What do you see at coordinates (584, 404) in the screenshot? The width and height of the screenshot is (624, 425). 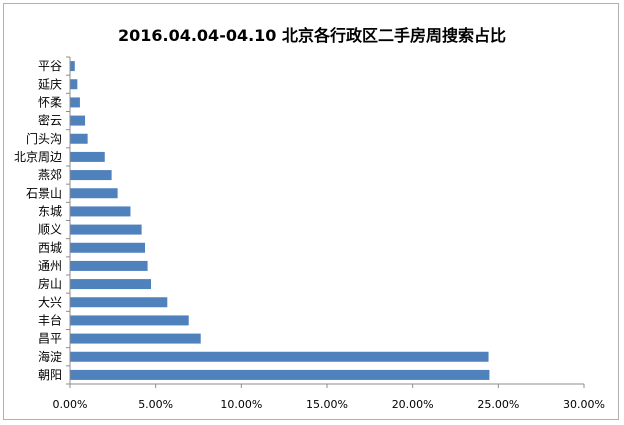 I see `x-tick-label: 30.00%` at bounding box center [584, 404].